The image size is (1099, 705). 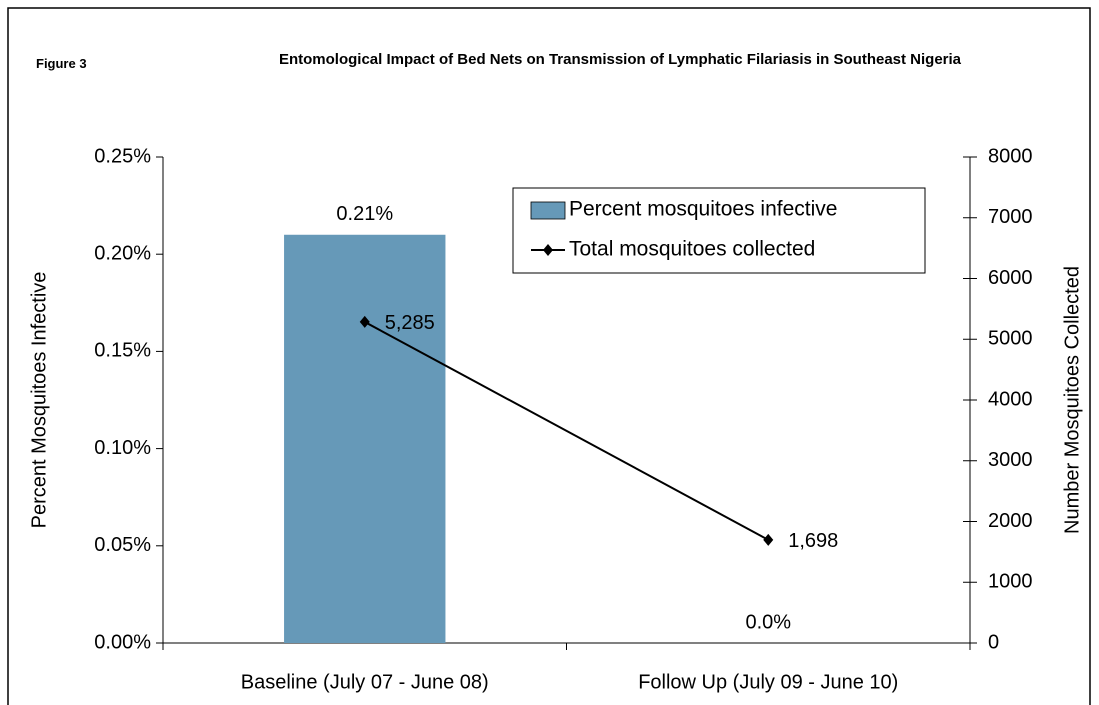 I want to click on y2-axis-label: Number Mosquitoes Collected, so click(x=1072, y=400).